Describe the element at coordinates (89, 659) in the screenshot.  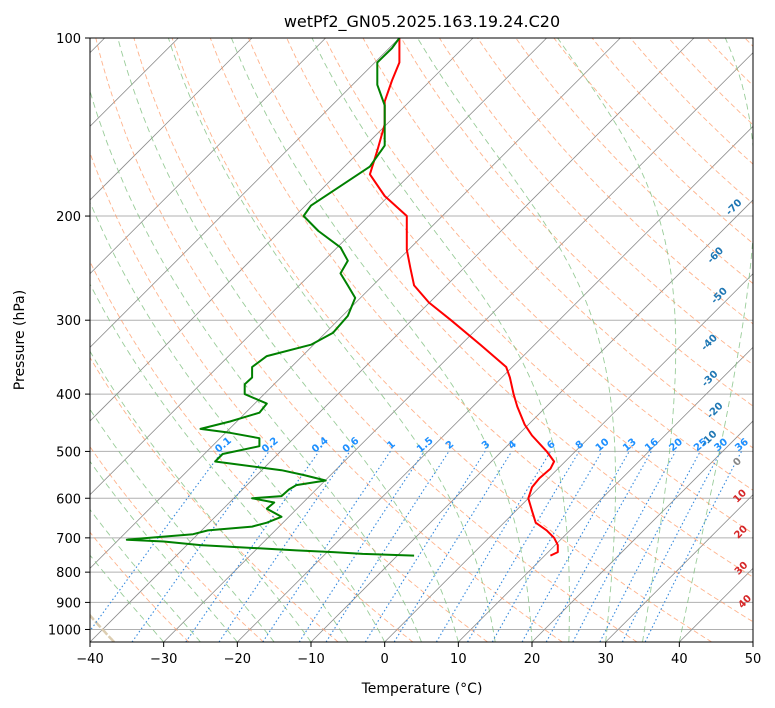
I see `x-tick-label: −40` at that location.